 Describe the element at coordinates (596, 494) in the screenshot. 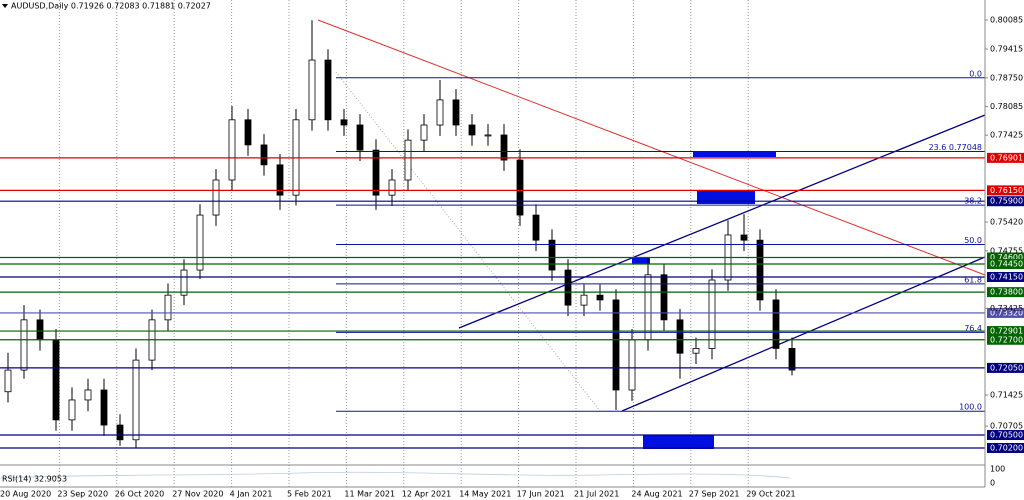

I see `x-tick-label: 21 Jul 2021` at that location.